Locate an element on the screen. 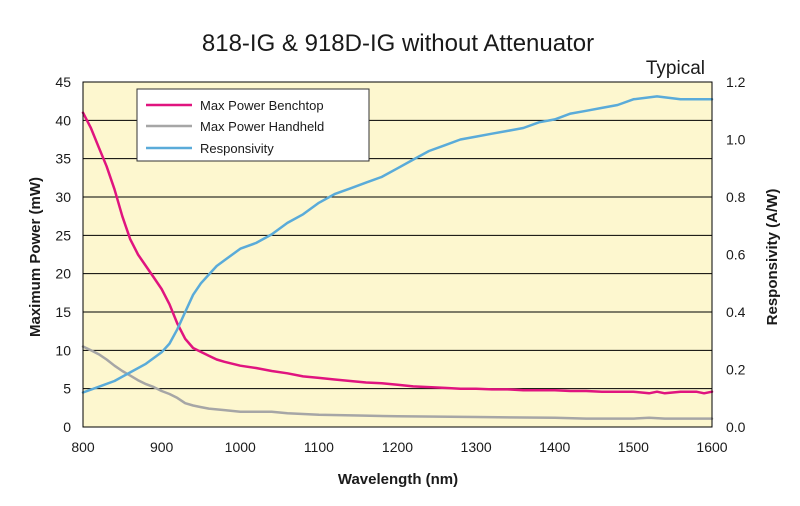 The height and width of the screenshot is (506, 800). y2-tick-0.4: 0.4 is located at coordinates (736, 312).